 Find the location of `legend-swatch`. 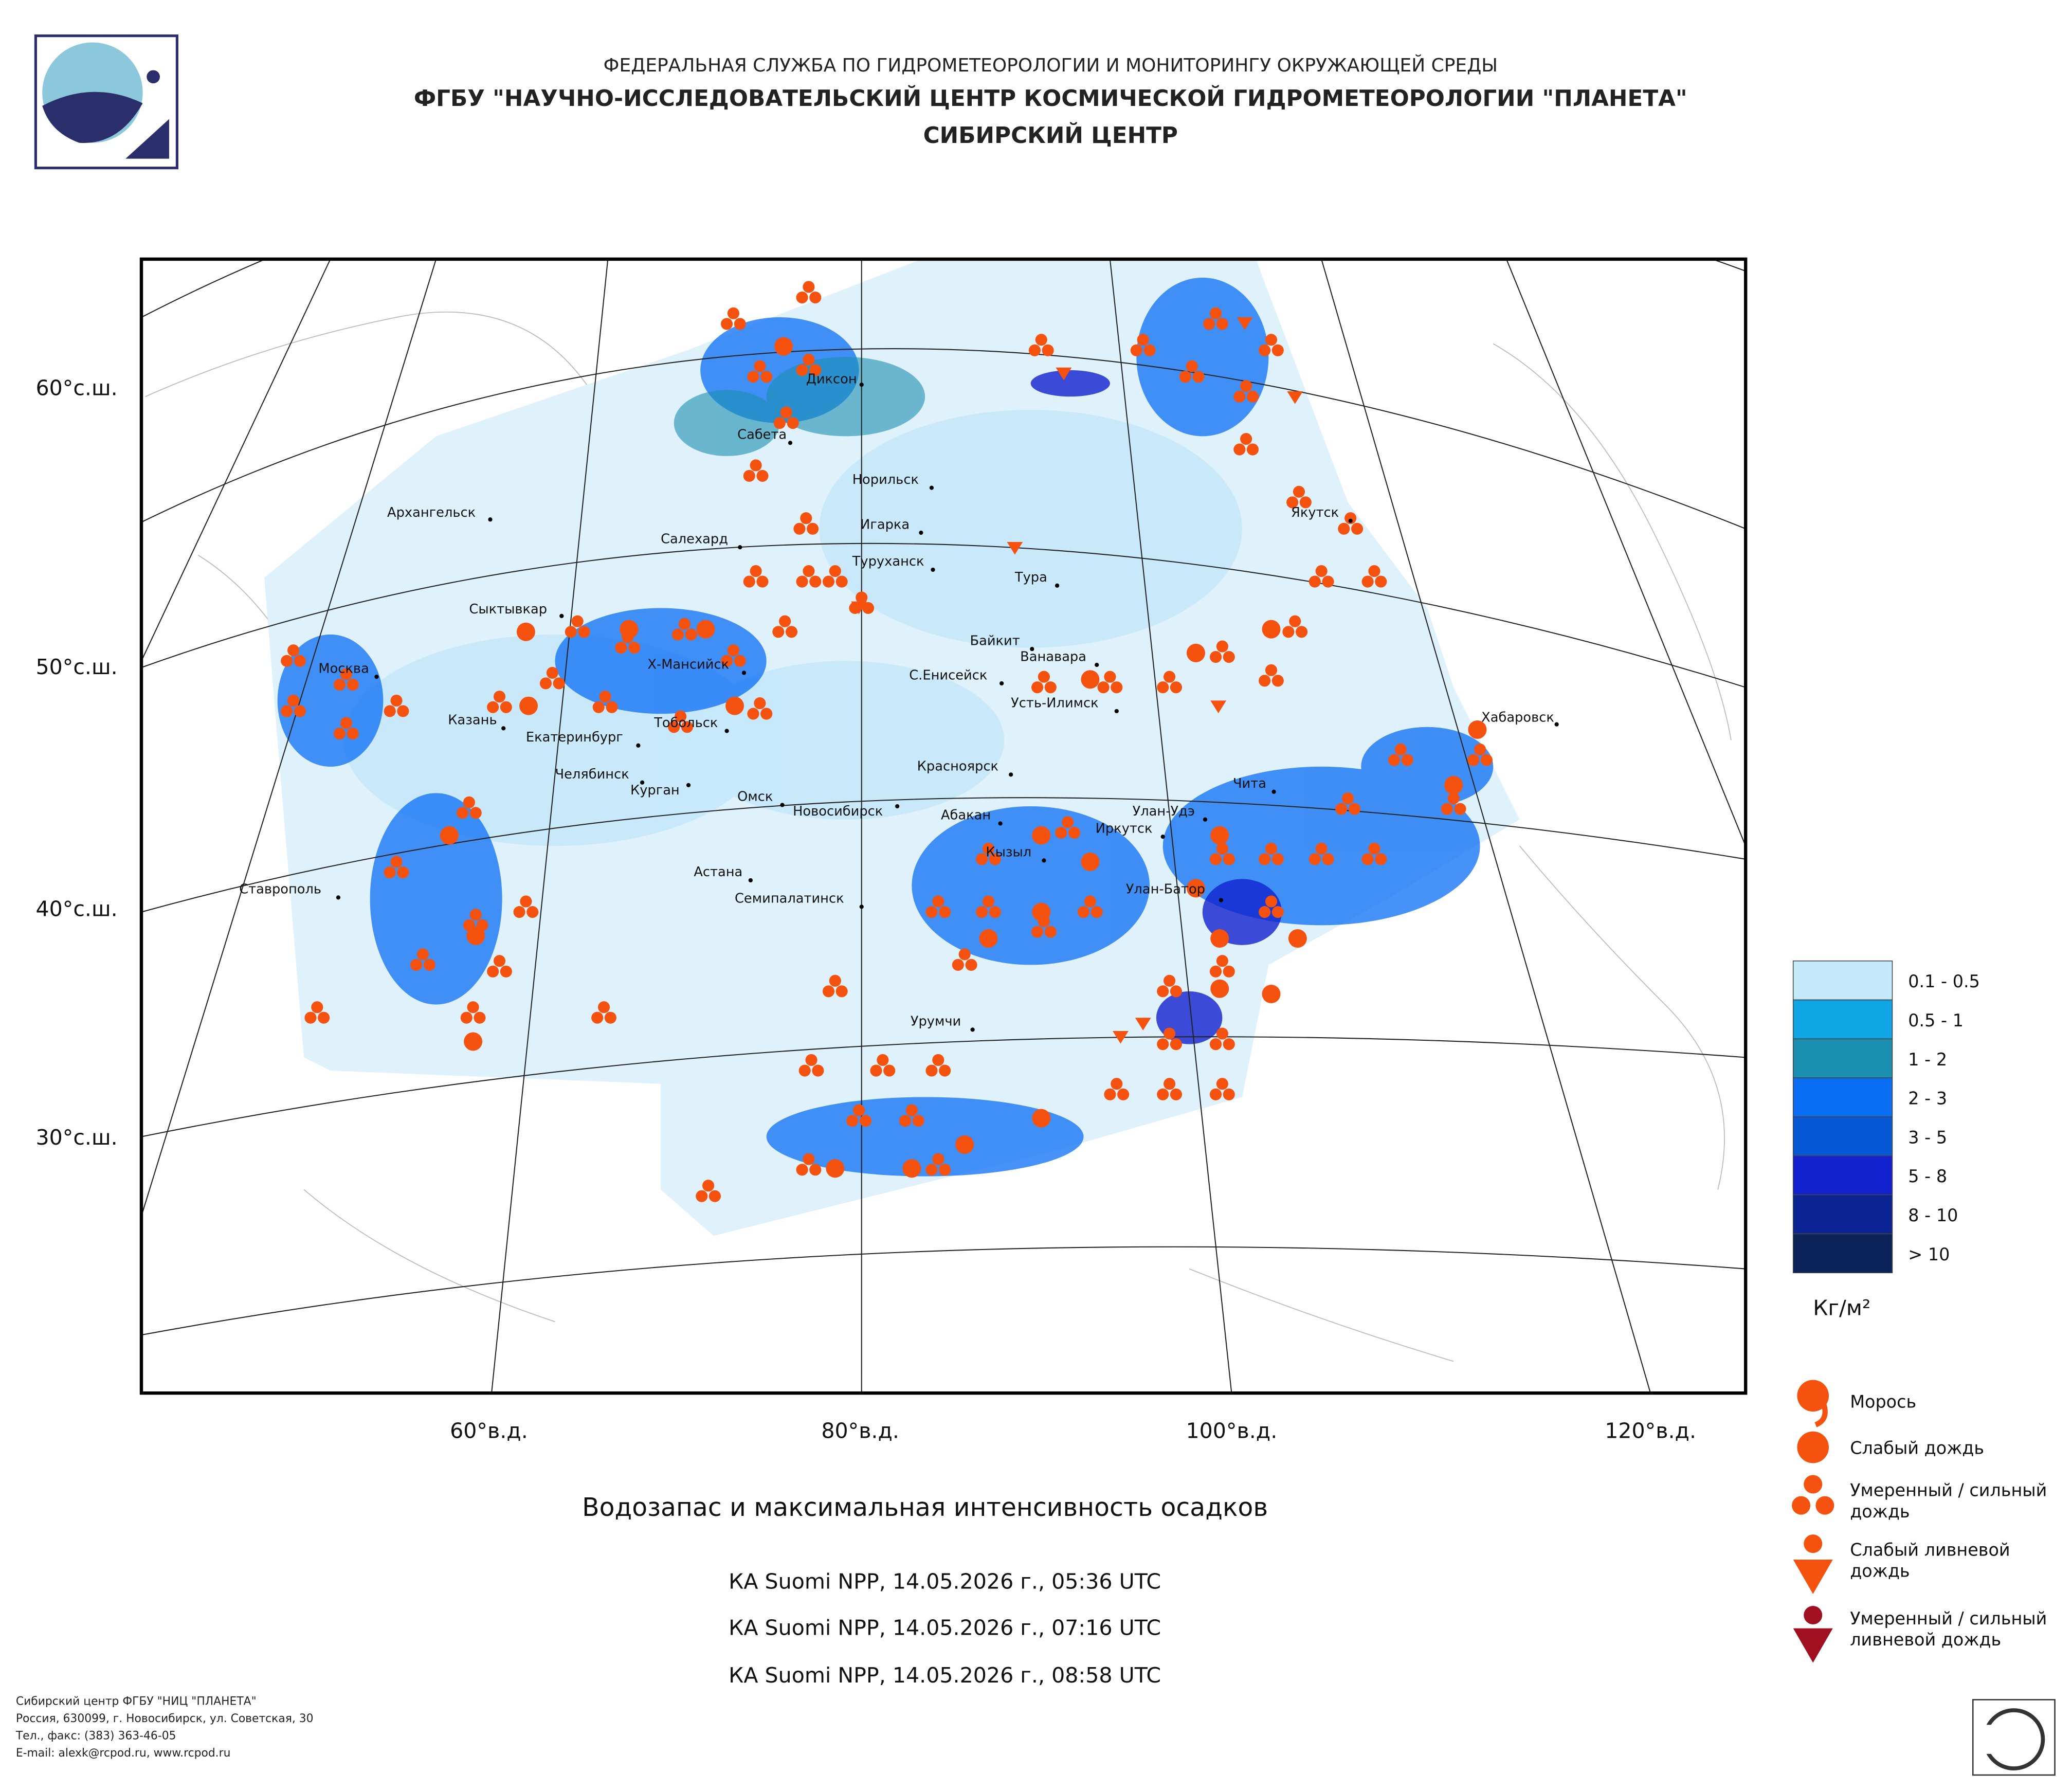

legend-swatch is located at coordinates (1842, 1175).